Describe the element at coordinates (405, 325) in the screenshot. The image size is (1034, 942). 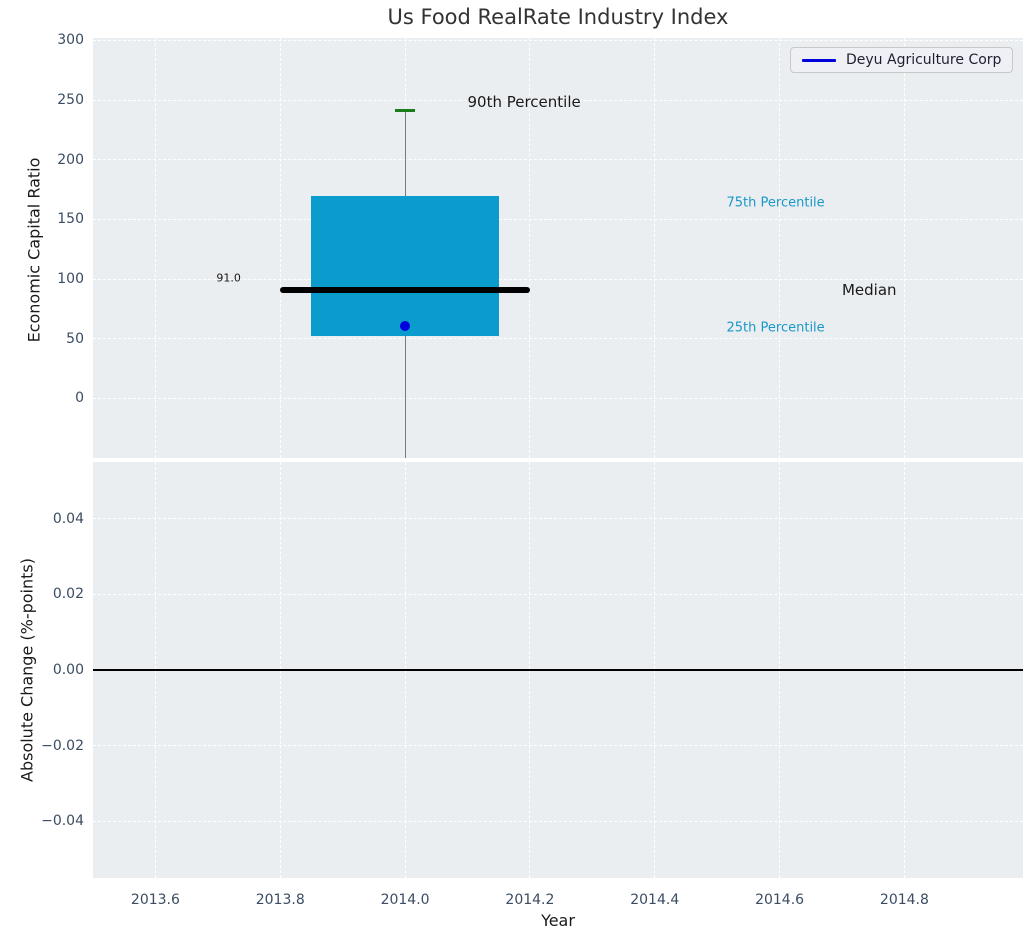
I see `company-point` at that location.